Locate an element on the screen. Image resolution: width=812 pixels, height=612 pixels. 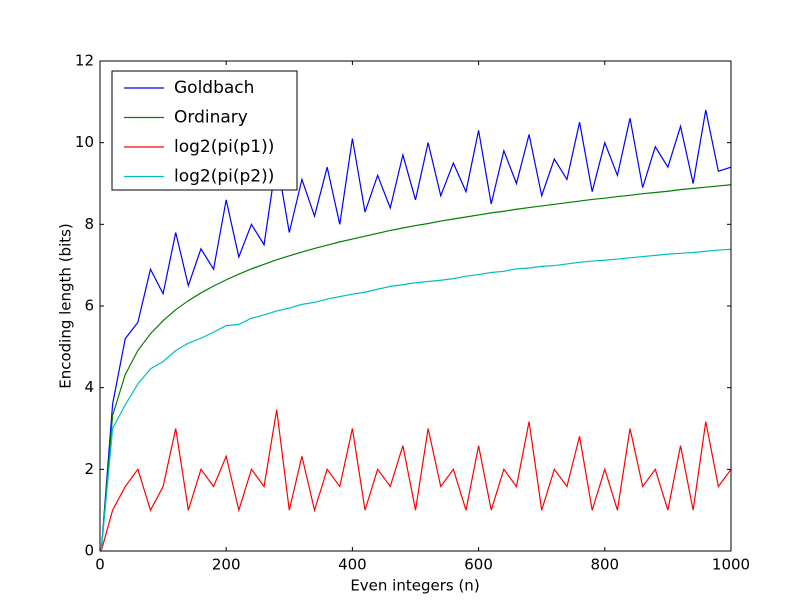
y-tick-label: 6 is located at coordinates (89, 306).